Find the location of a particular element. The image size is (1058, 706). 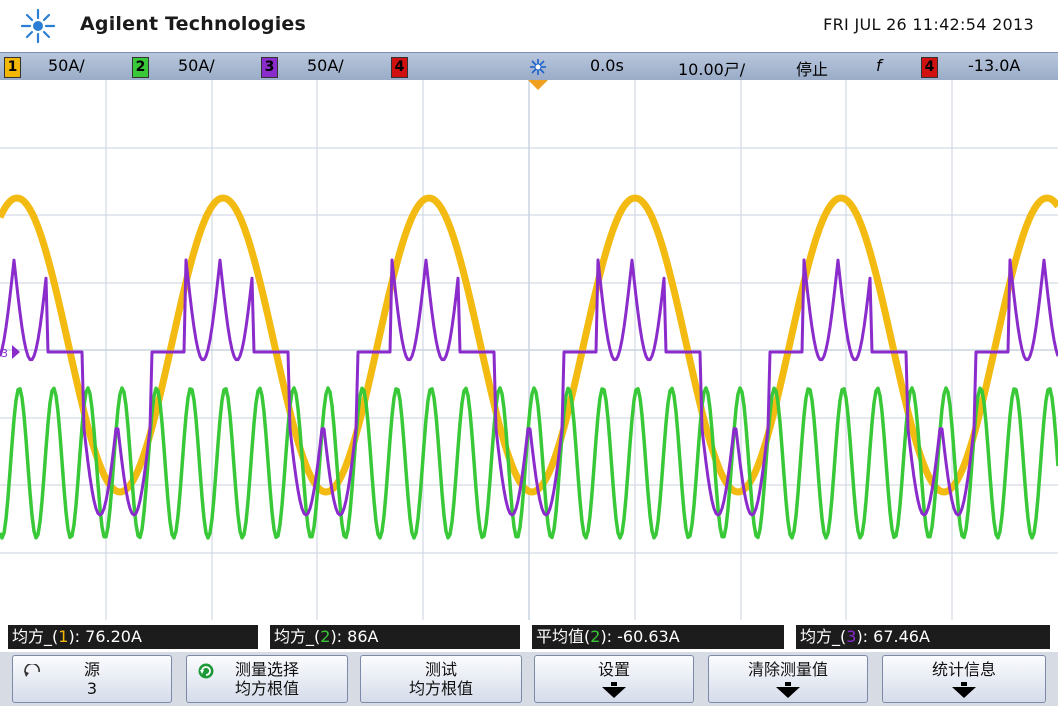

channel-3-scale: 50A/ is located at coordinates (325, 65).